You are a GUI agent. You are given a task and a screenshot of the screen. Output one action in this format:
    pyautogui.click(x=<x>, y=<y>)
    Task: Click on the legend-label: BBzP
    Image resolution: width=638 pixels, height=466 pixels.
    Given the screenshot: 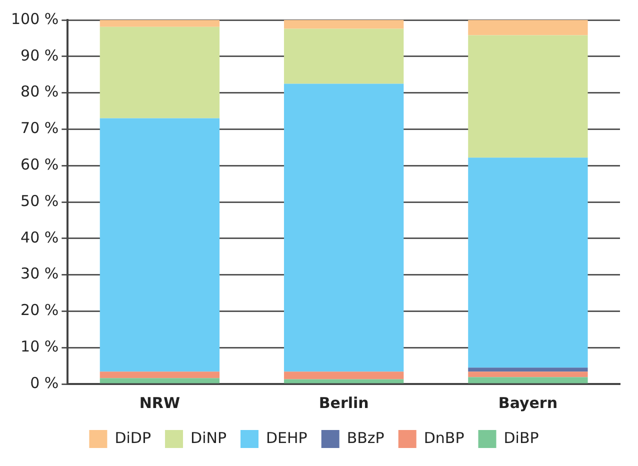 What is the action you would take?
    pyautogui.click(x=365, y=437)
    